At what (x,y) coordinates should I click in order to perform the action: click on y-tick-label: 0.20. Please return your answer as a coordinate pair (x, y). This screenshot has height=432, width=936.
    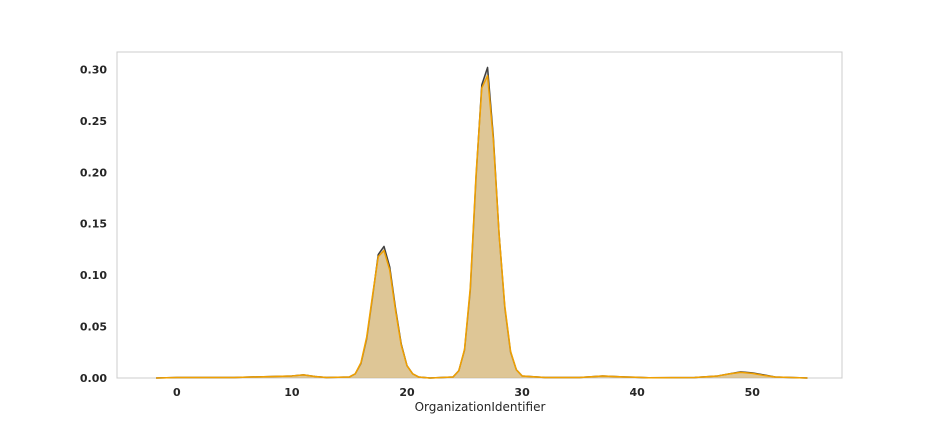
    Looking at the image, I should click on (93, 172).